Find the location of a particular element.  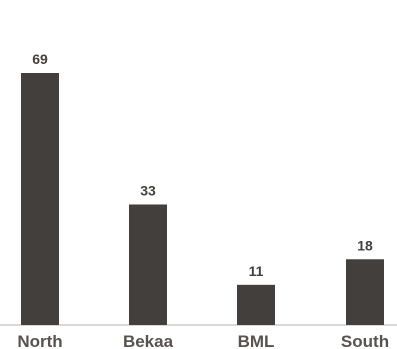

bar-south is located at coordinates (365, 292).